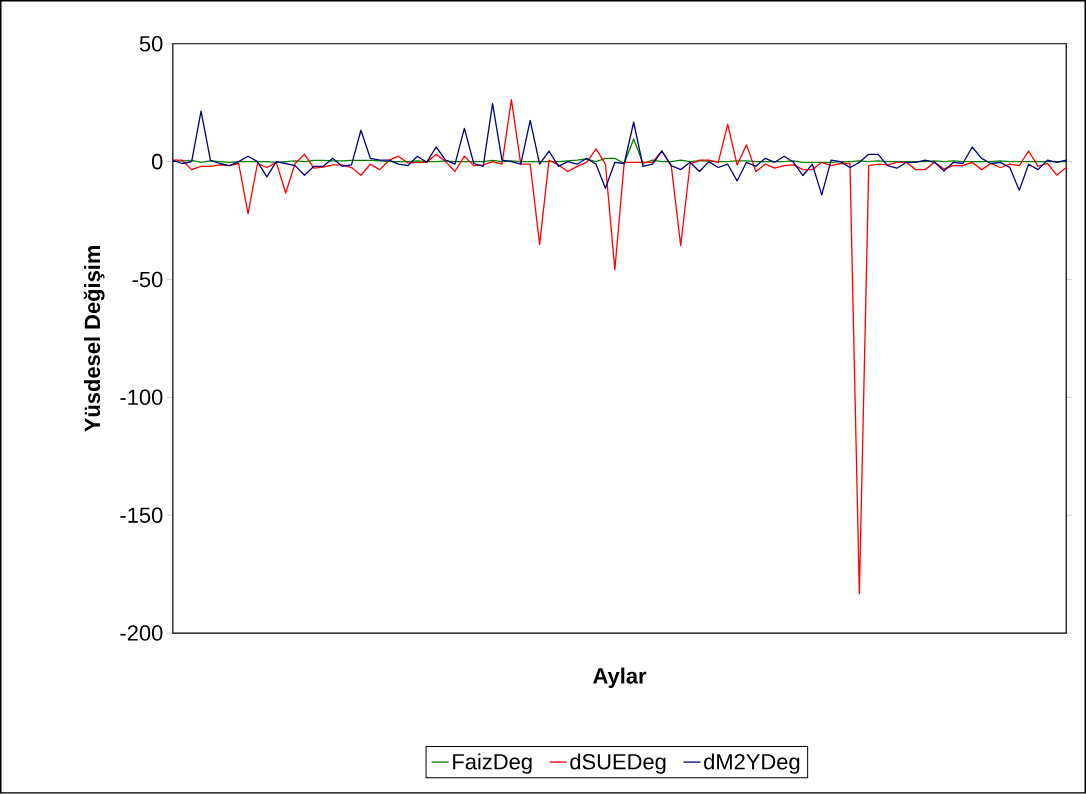 This screenshot has height=794, width=1086. I want to click on y-tick-label: 50, so click(151, 44).